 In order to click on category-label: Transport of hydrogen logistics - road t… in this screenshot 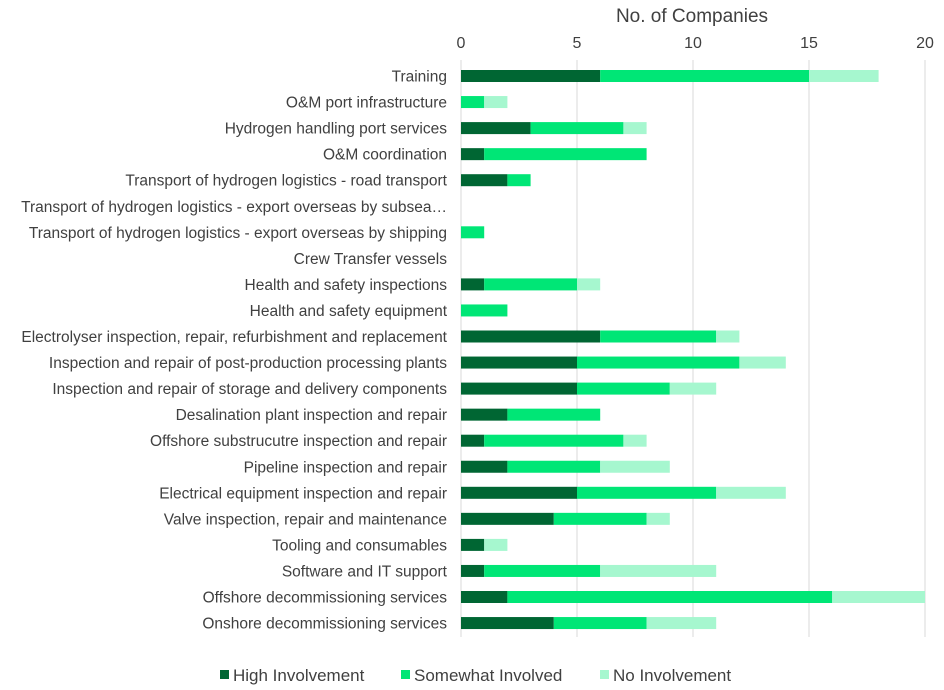, I will do `click(286, 181)`.